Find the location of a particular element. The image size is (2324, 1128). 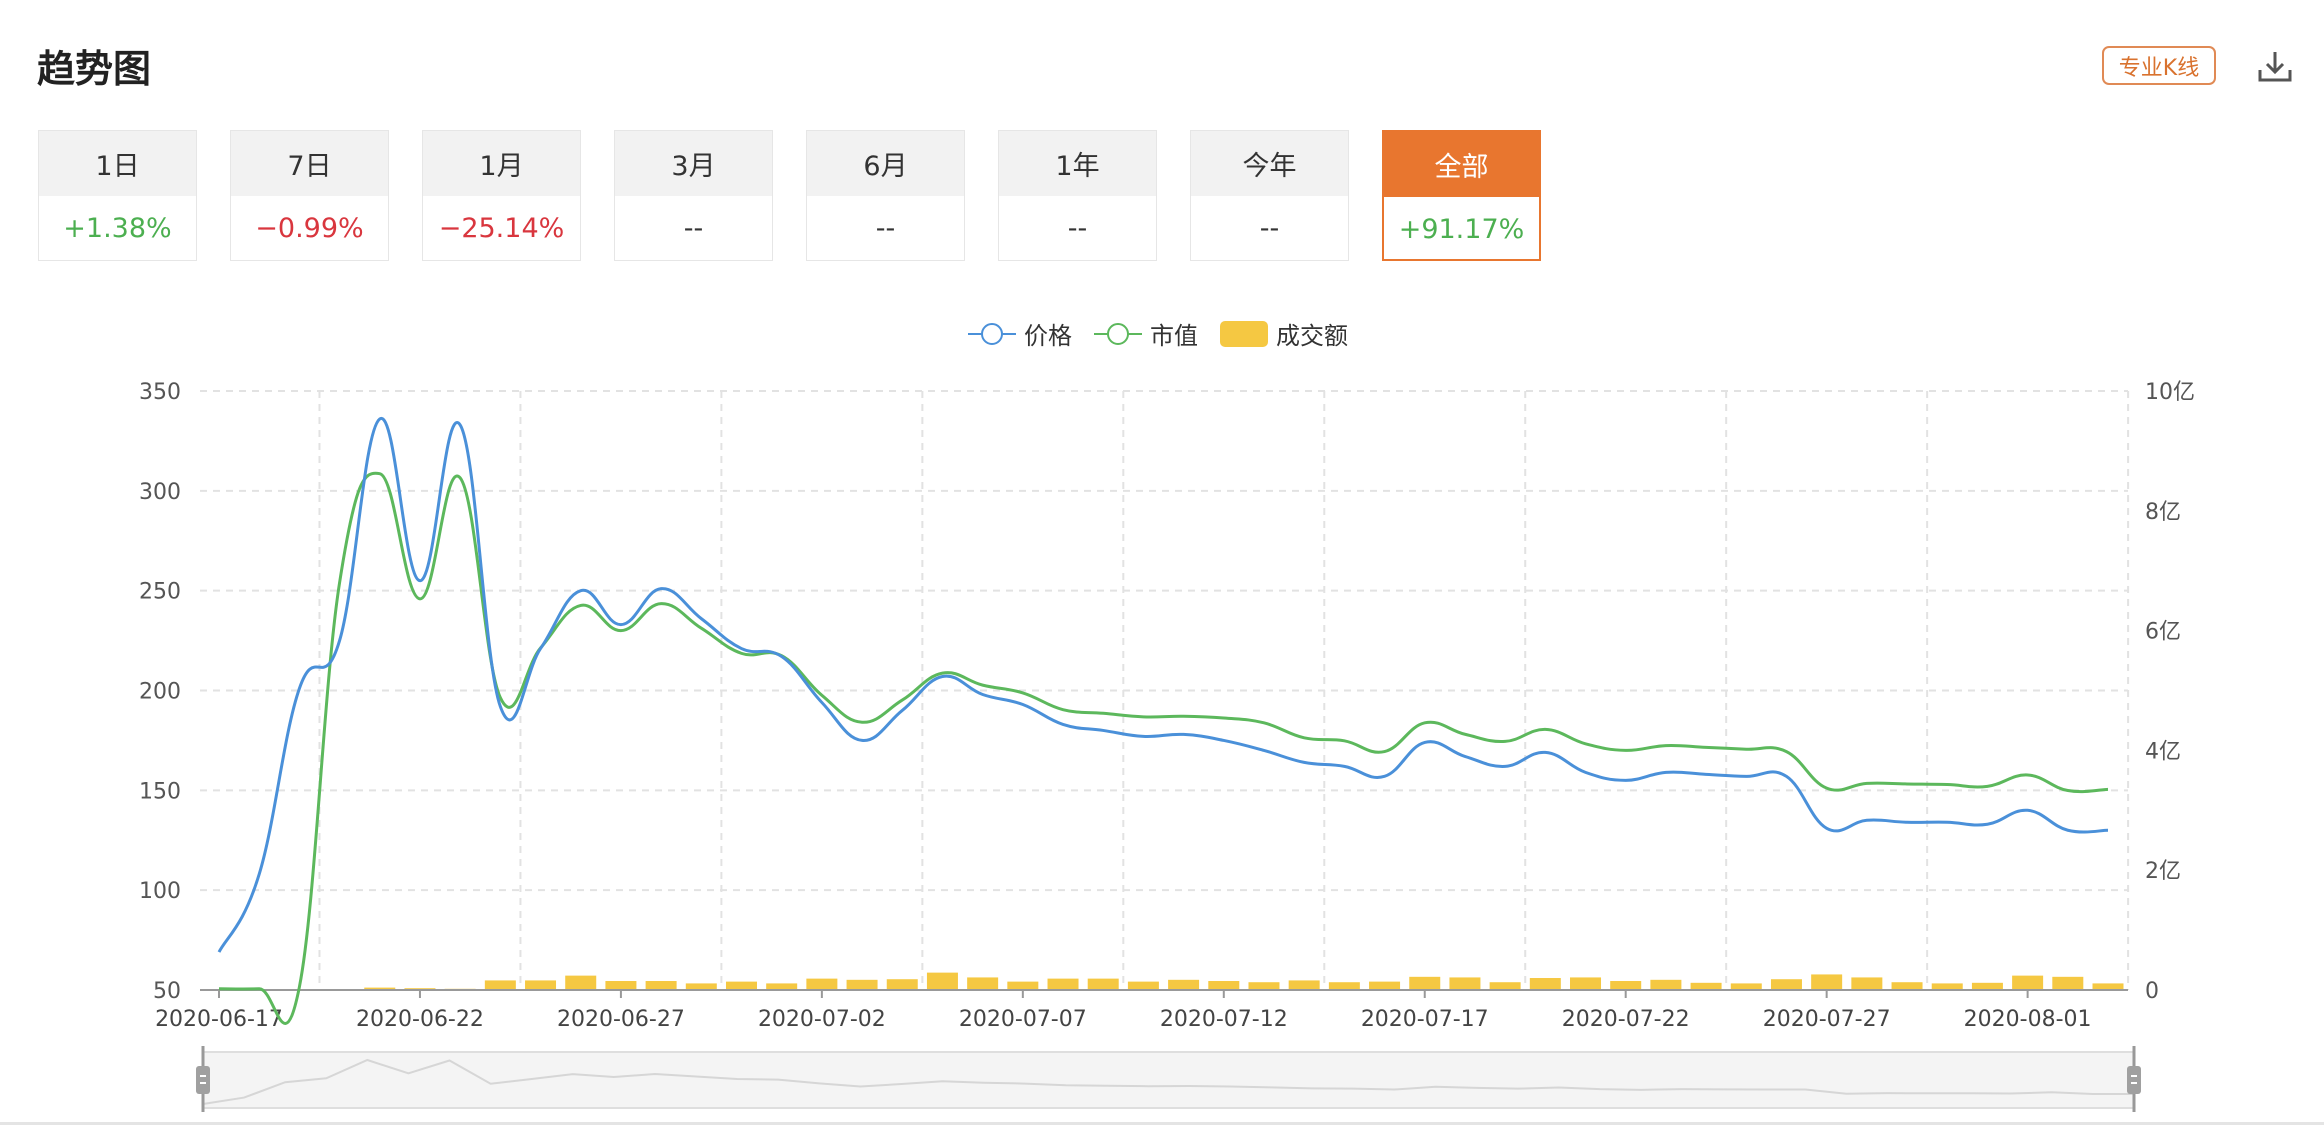

period-tab: 7日 −0.99% is located at coordinates (309, 195).